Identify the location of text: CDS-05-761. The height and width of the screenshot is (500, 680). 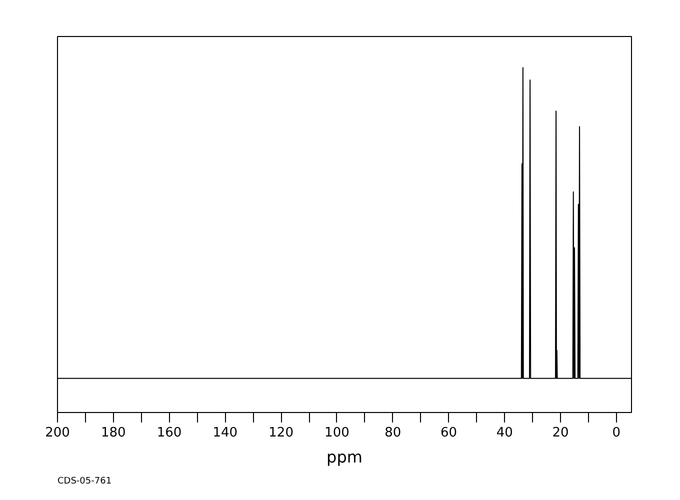
(85, 481).